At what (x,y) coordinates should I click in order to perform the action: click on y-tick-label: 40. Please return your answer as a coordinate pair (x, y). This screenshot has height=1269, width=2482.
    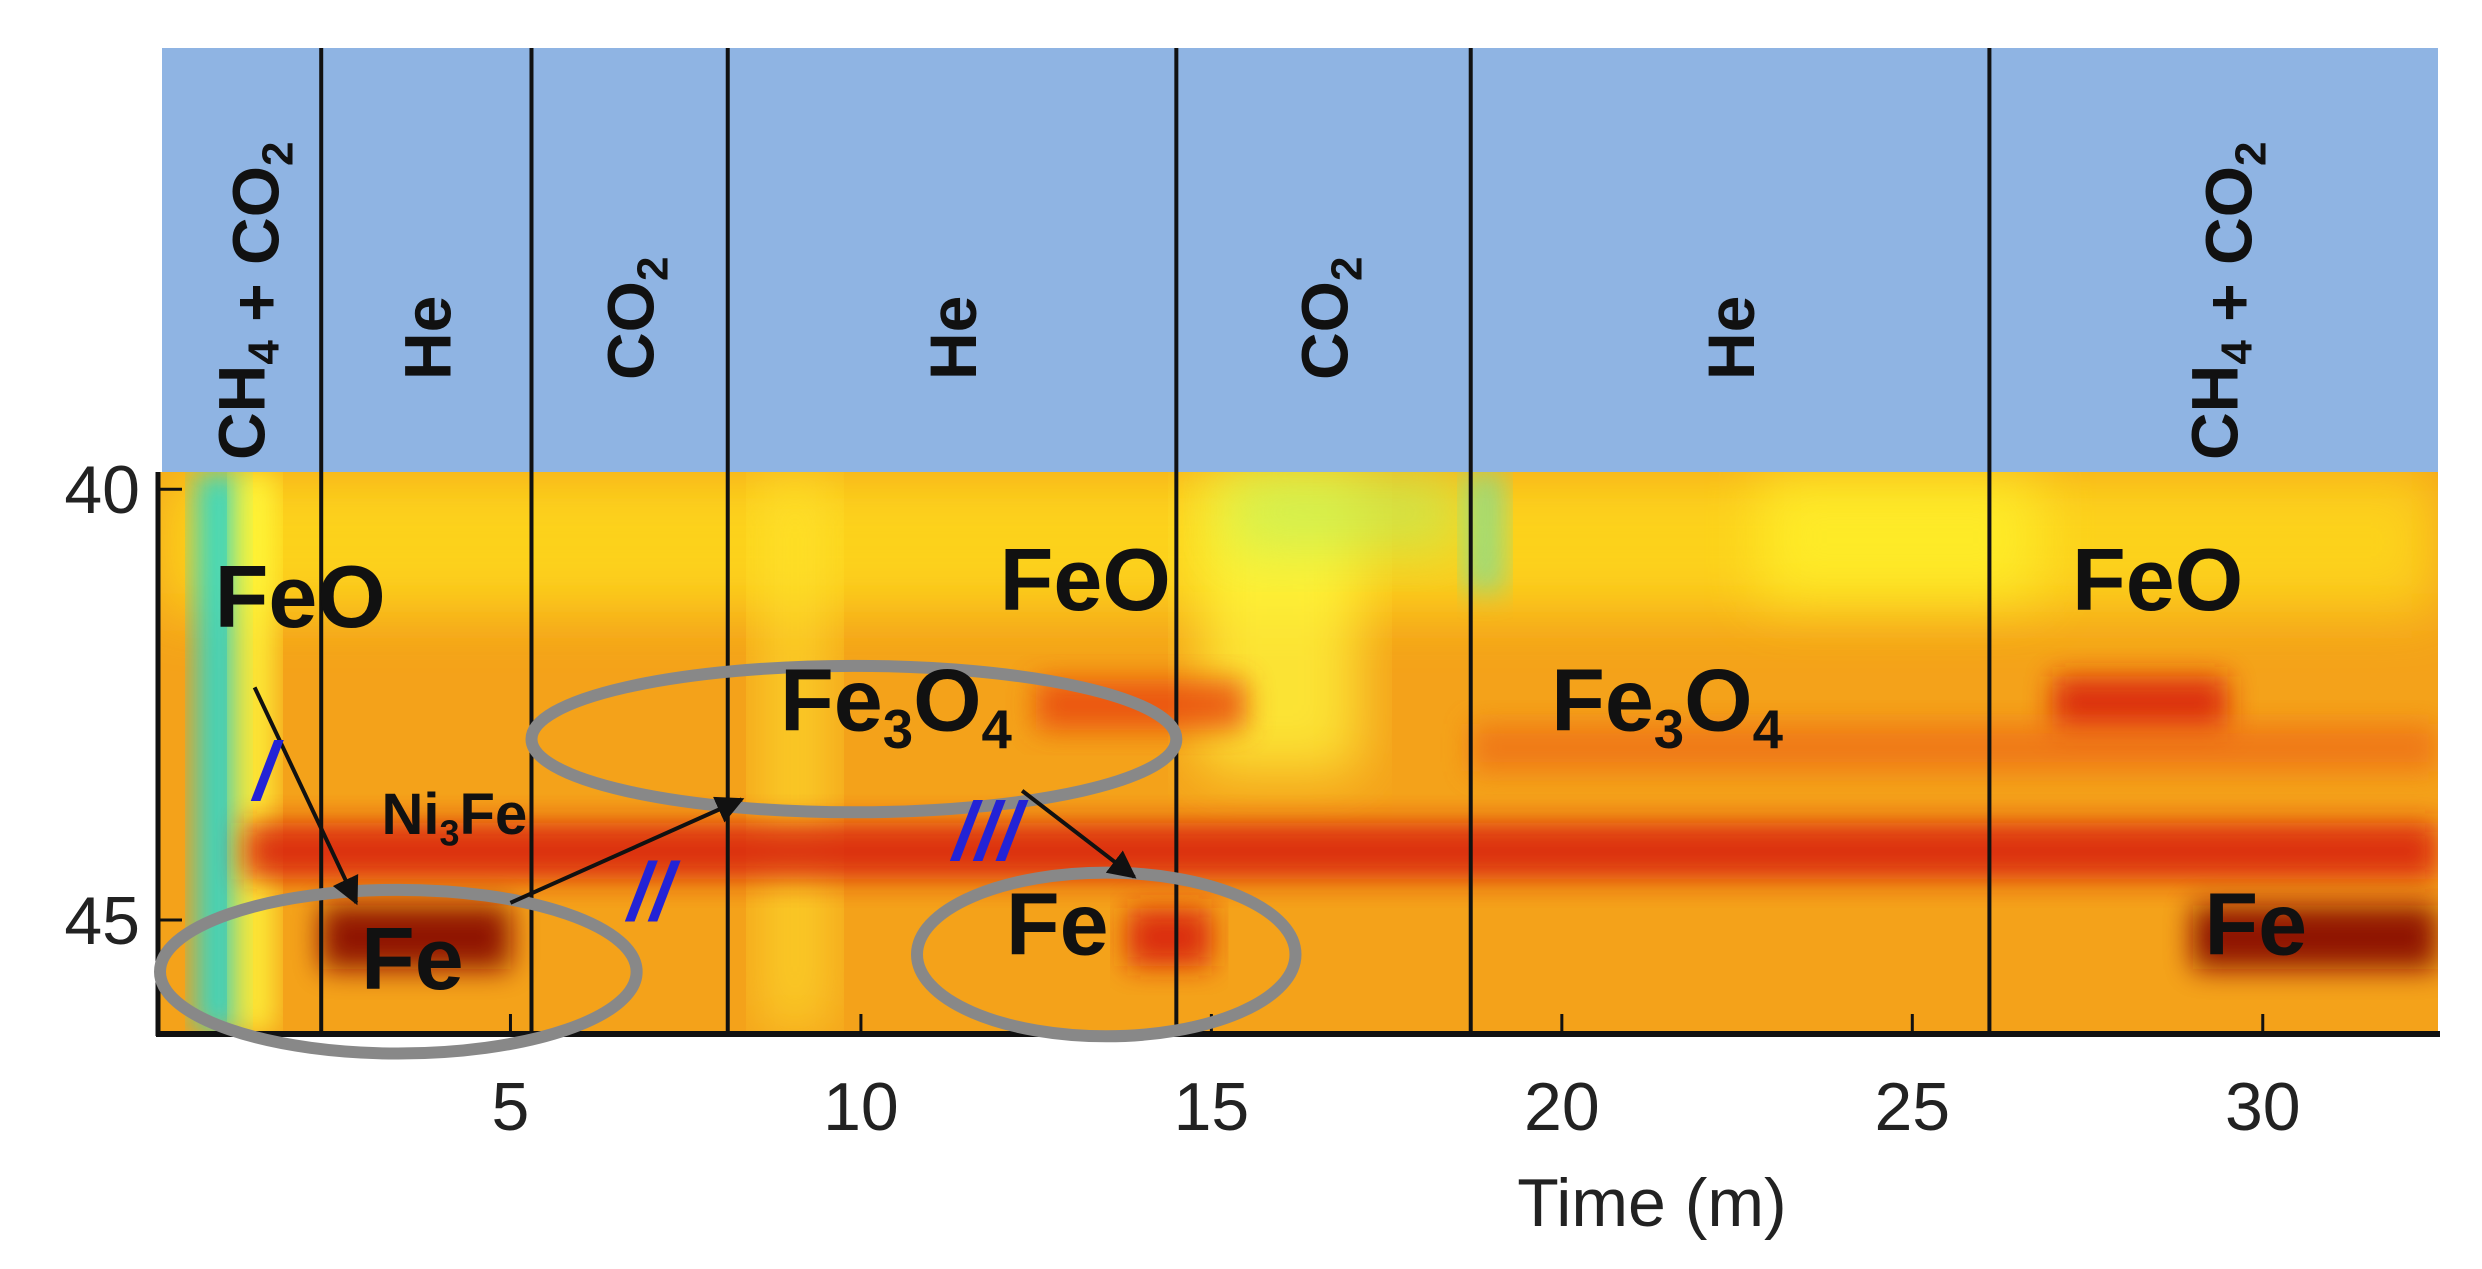
    Looking at the image, I should click on (102, 490).